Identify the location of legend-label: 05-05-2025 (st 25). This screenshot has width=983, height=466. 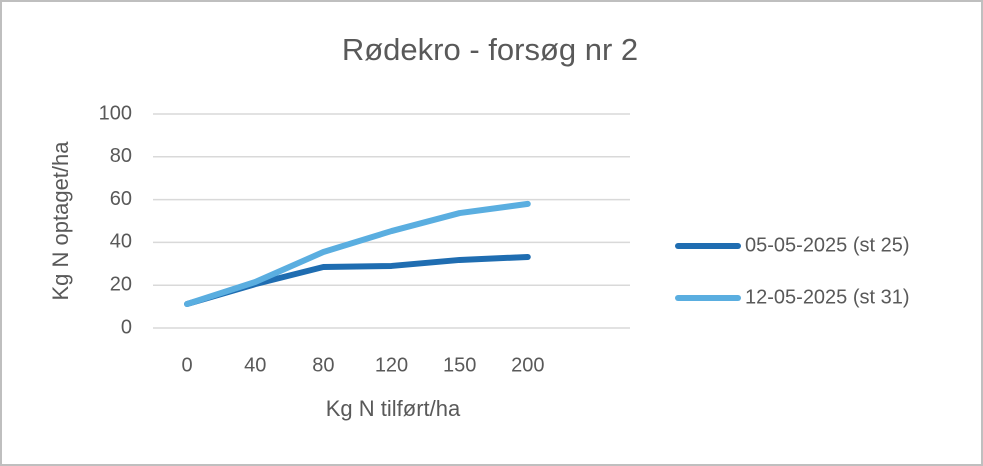
(827, 245).